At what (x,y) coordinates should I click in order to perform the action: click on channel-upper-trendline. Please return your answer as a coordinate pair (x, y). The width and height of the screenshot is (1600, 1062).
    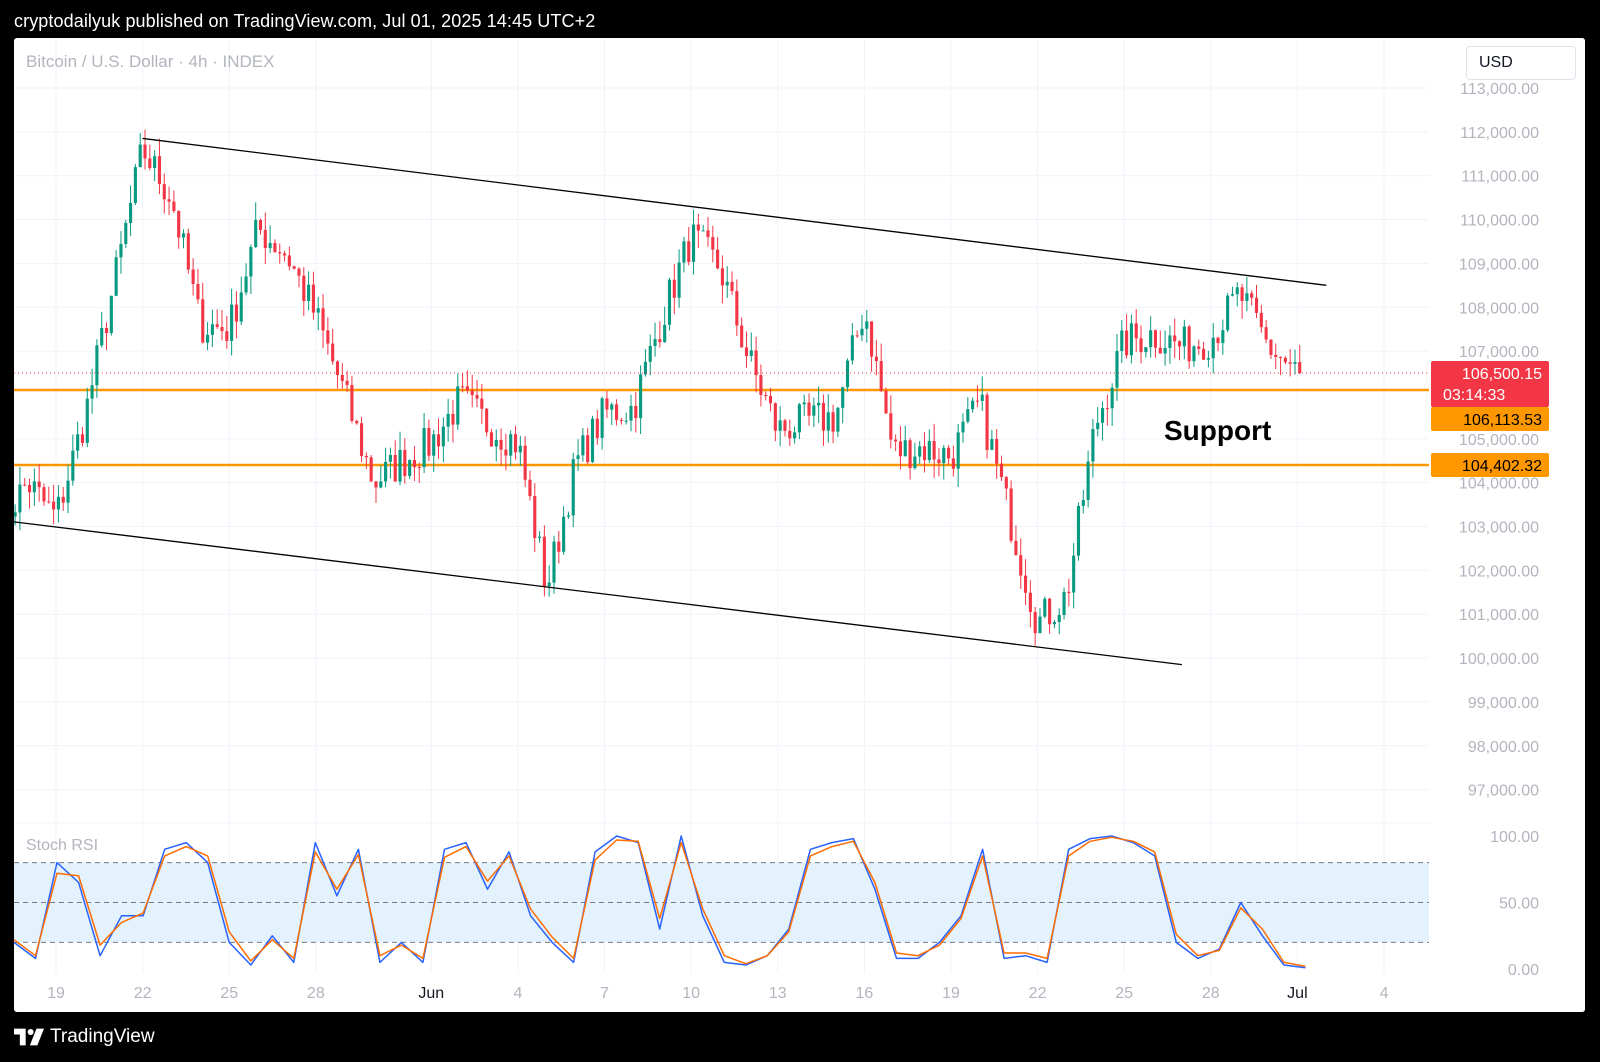
    Looking at the image, I should click on (734, 211).